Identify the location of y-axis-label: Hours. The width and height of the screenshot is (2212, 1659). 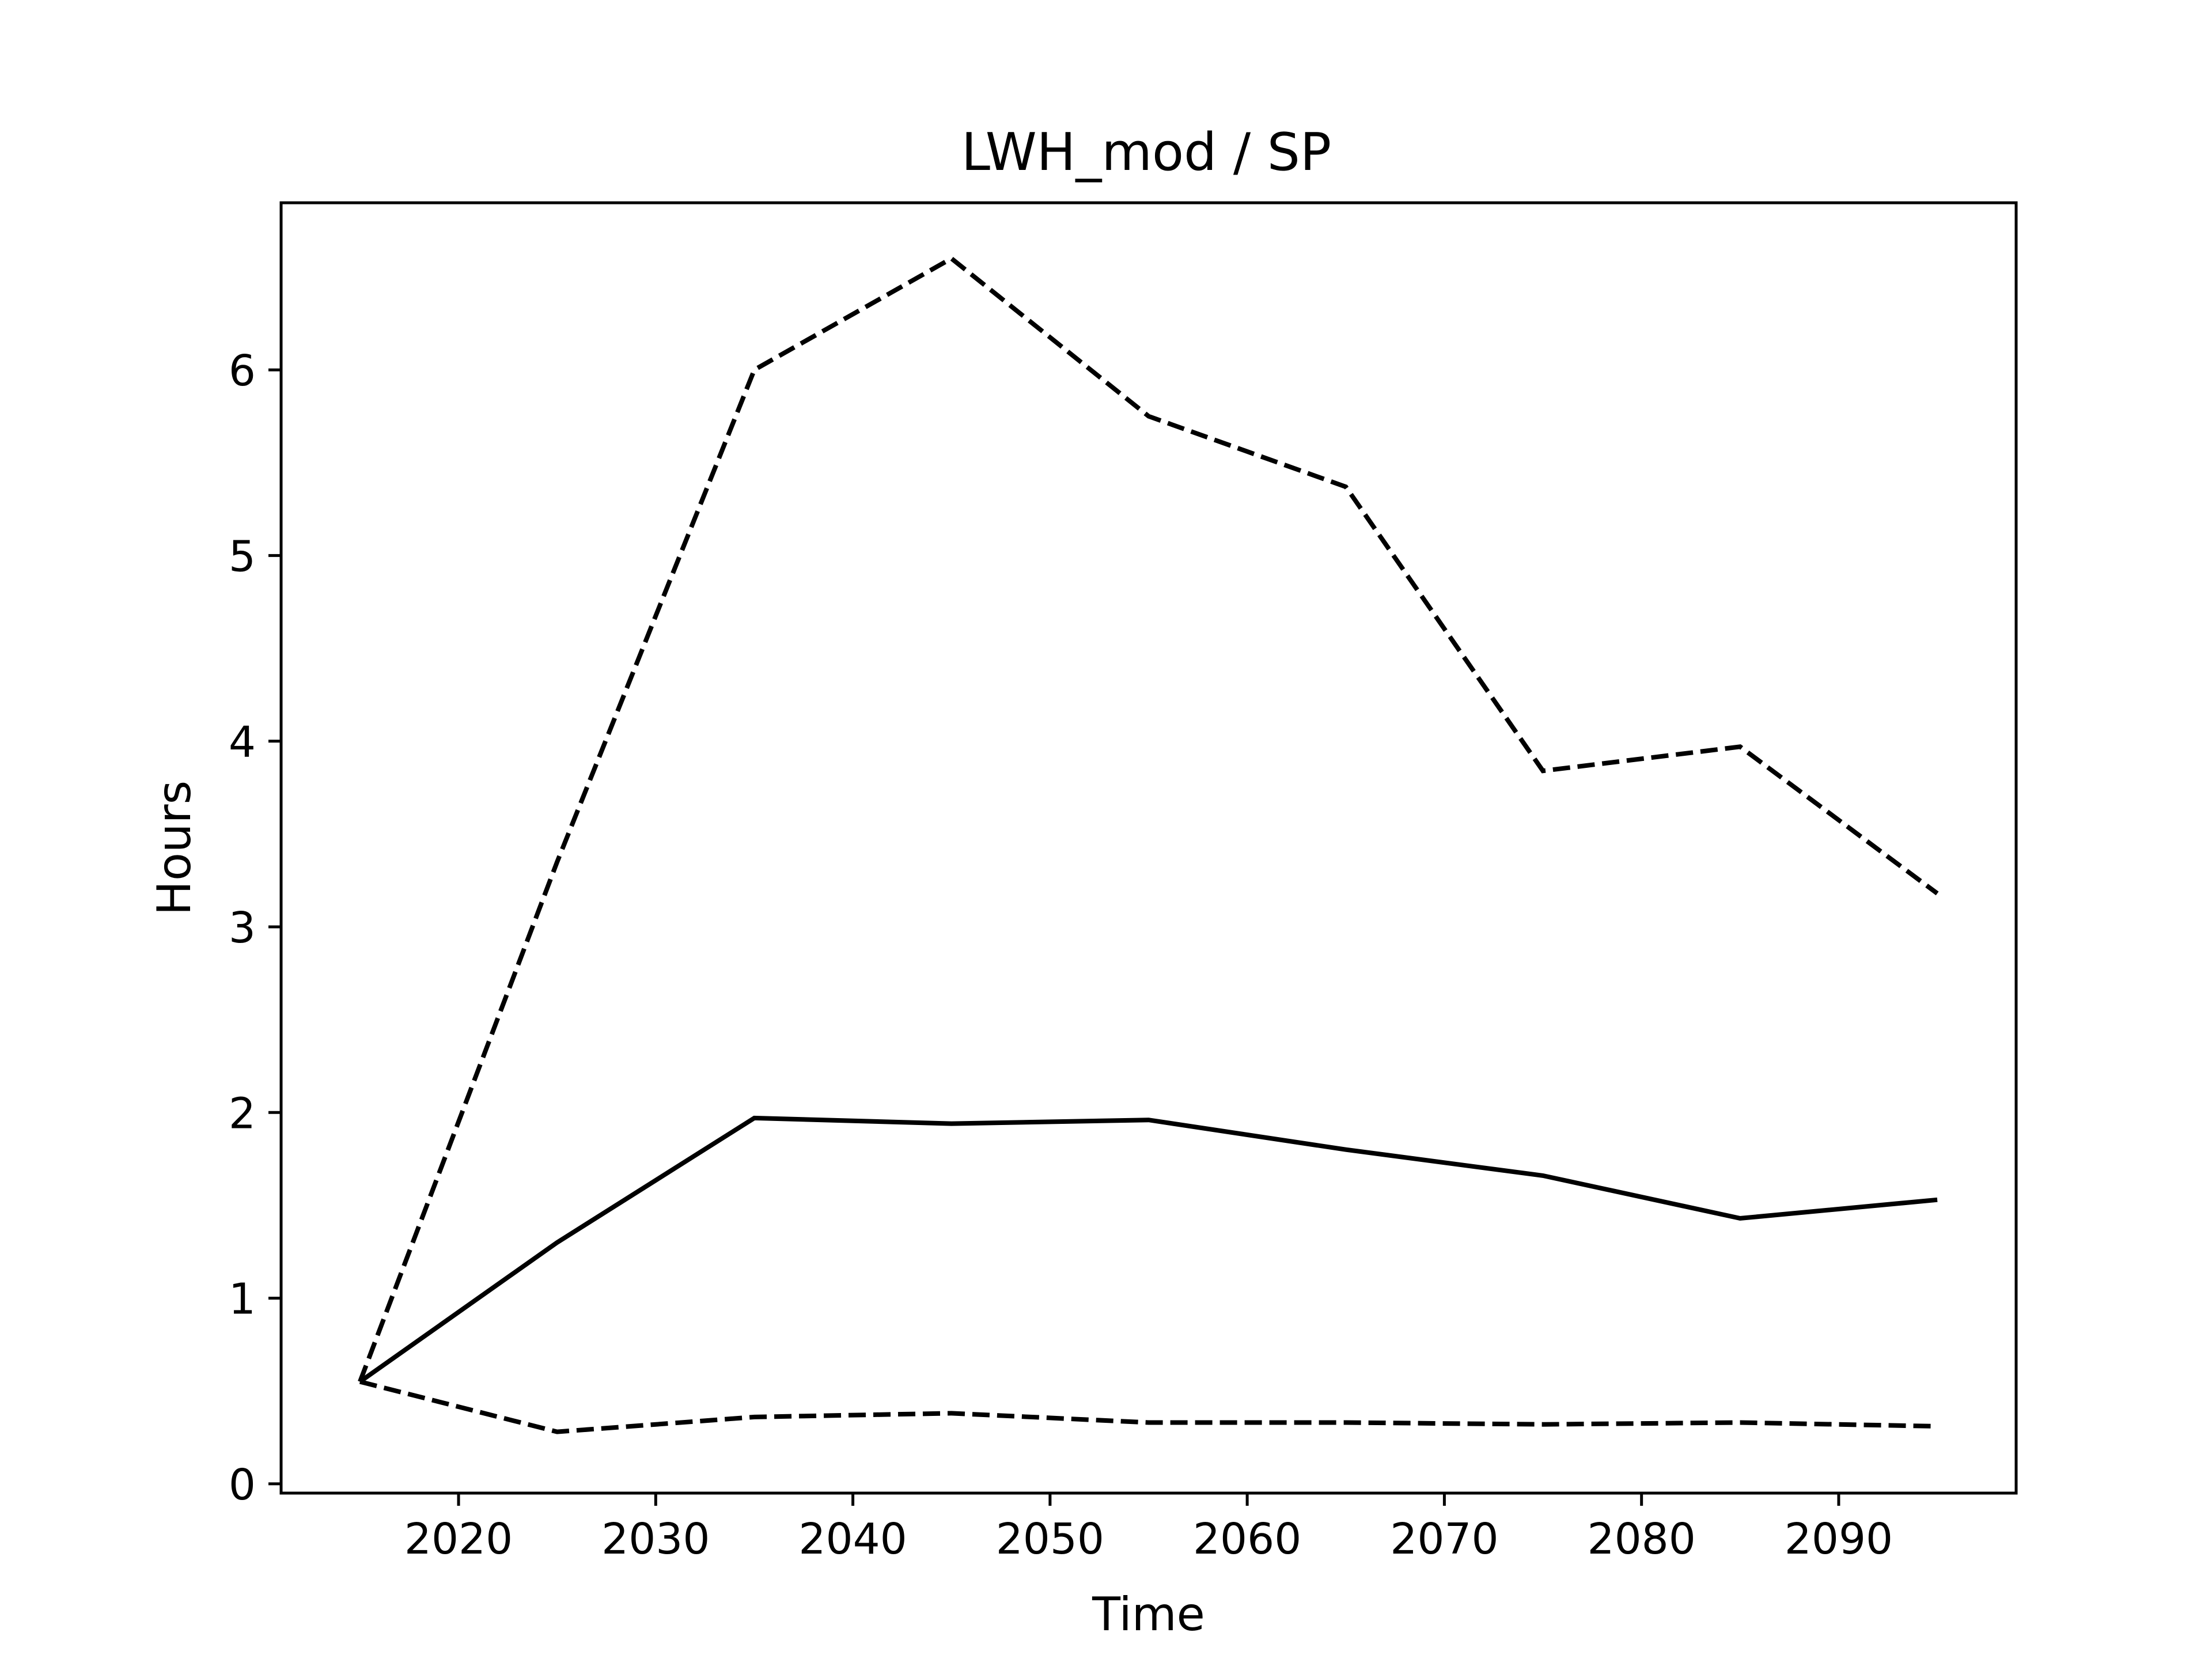
(174, 848).